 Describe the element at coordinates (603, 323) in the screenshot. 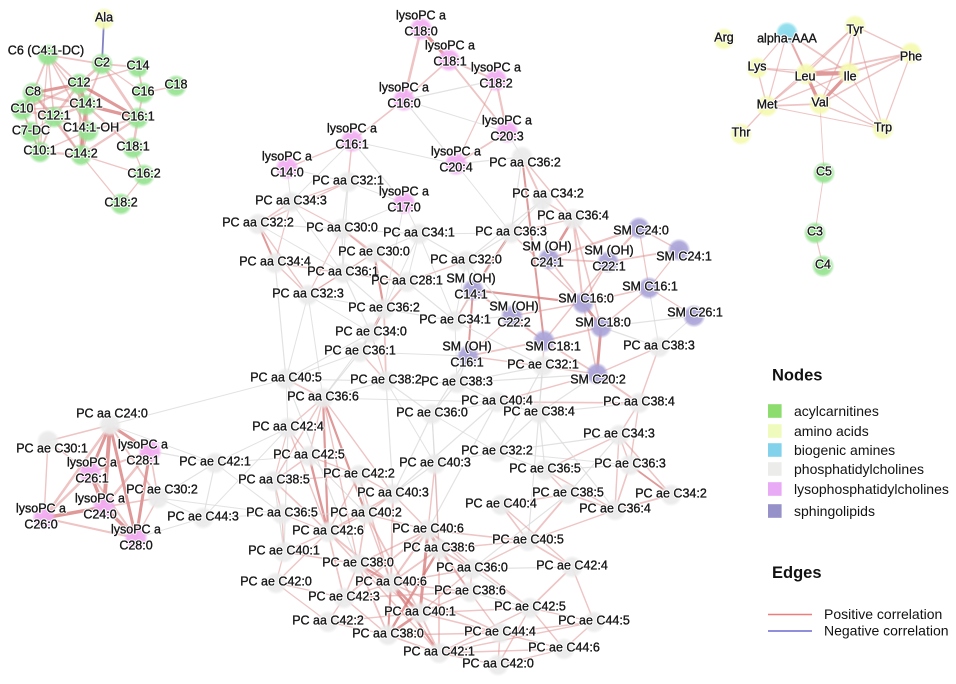

I see `svg-text: SM C18:0` at that location.